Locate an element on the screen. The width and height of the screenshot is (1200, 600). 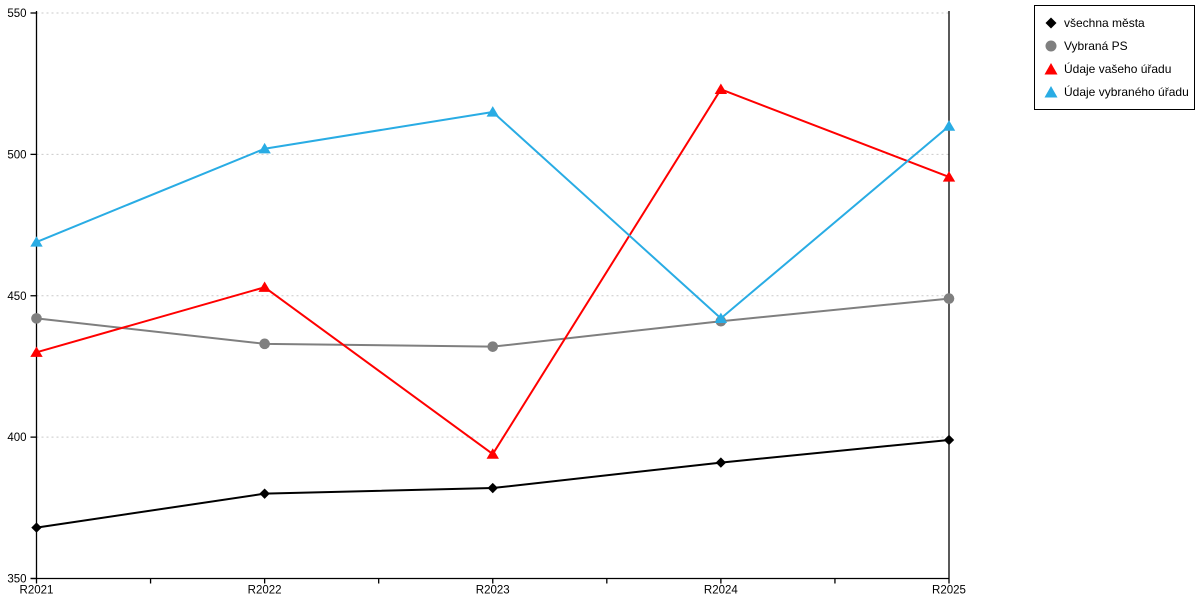
legend-item-udaje-vybraneho-uradu: Údaje vybraného úřadu is located at coordinates (1116, 92).